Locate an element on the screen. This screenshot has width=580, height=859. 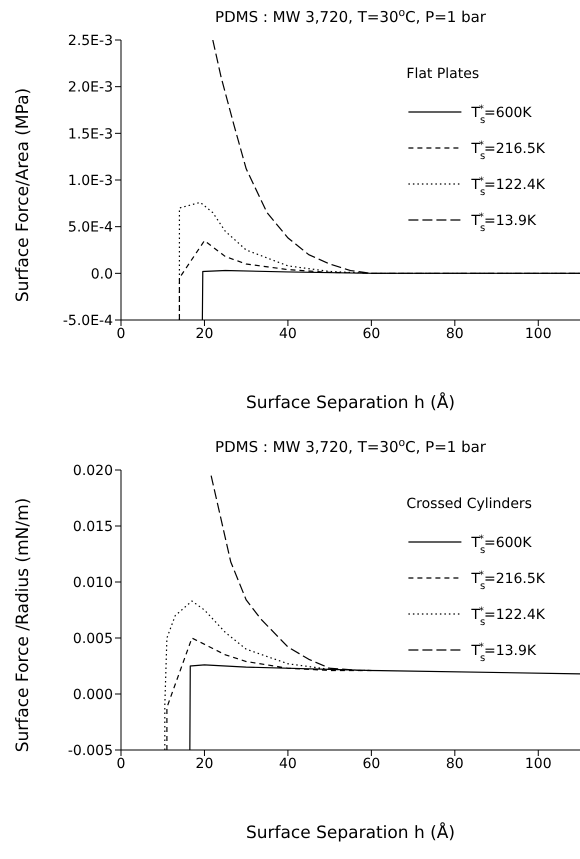
y-axis-title: Surface Force/Area (MPa) is located at coordinates (23, 195).